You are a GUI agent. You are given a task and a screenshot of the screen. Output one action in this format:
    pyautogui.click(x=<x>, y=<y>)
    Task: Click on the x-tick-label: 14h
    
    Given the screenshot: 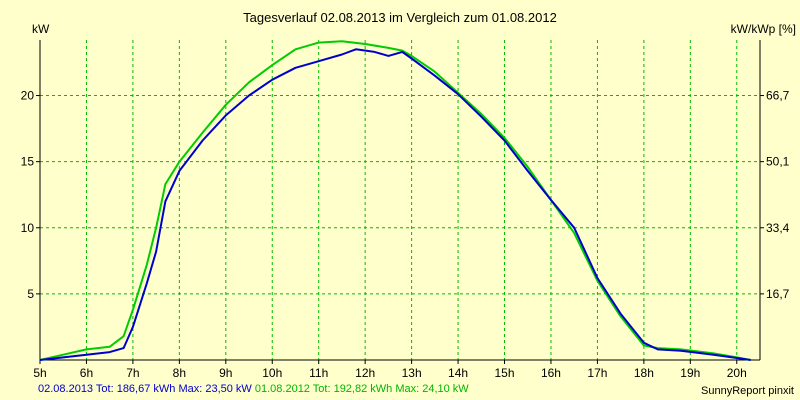 What is the action you would take?
    pyautogui.click(x=458, y=373)
    